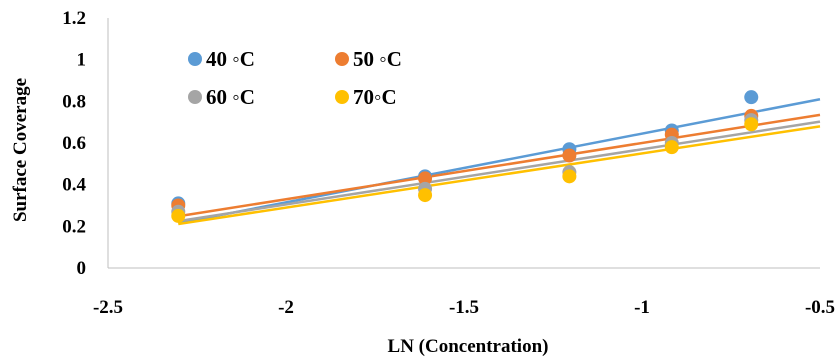 The height and width of the screenshot is (360, 839). Describe the element at coordinates (230, 97) in the screenshot. I see `legend-label: 60 ◦C` at that location.